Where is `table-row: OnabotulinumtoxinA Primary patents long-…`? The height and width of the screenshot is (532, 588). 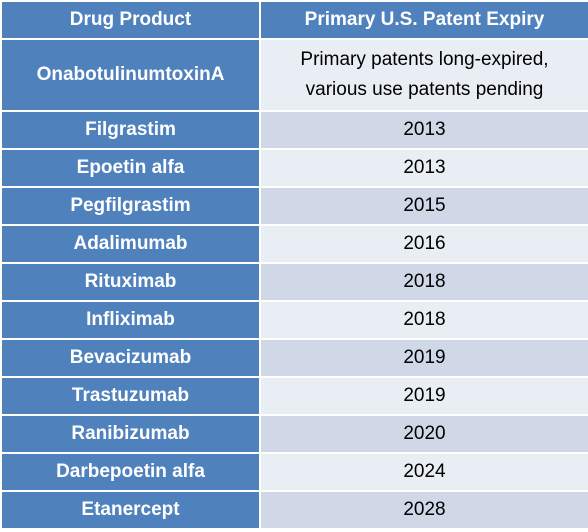
table-row: OnabotulinumtoxinA Primary patents long-… is located at coordinates (294, 75).